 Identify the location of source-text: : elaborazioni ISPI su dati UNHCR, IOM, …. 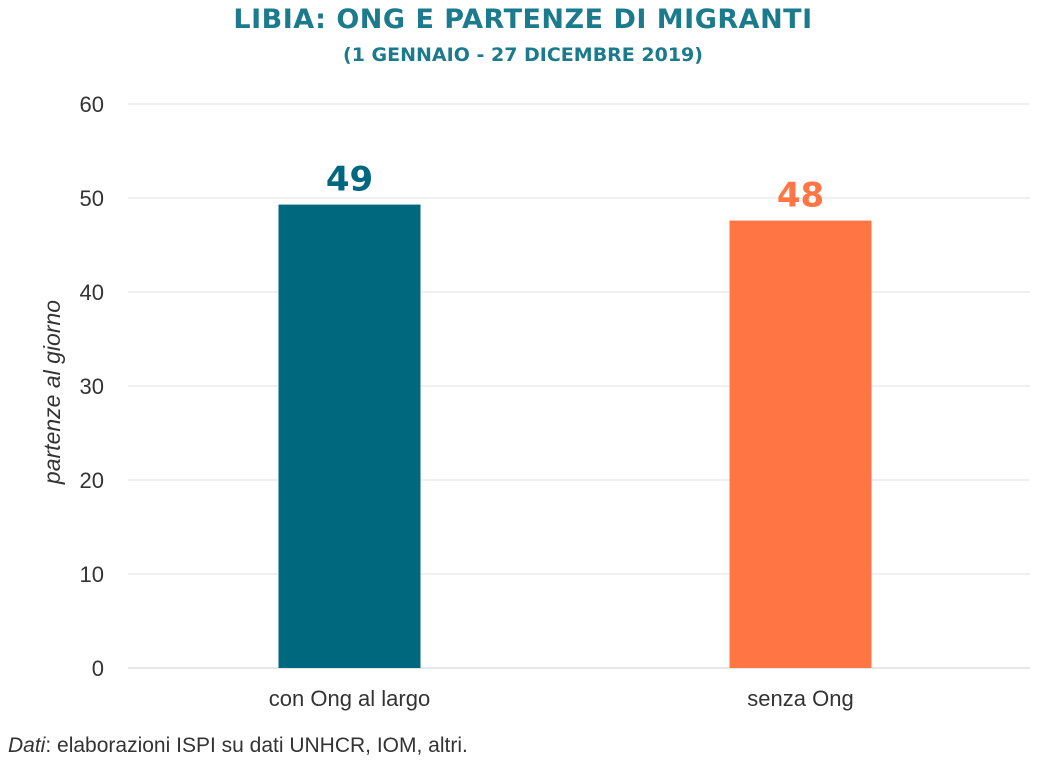
(256, 745).